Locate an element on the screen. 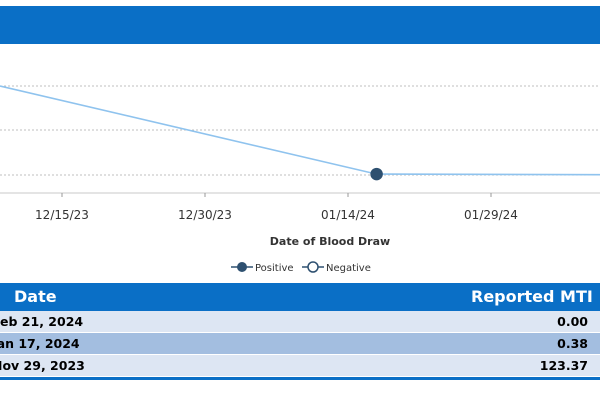 This screenshot has height=400, width=600. header-bar is located at coordinates (300, 25).